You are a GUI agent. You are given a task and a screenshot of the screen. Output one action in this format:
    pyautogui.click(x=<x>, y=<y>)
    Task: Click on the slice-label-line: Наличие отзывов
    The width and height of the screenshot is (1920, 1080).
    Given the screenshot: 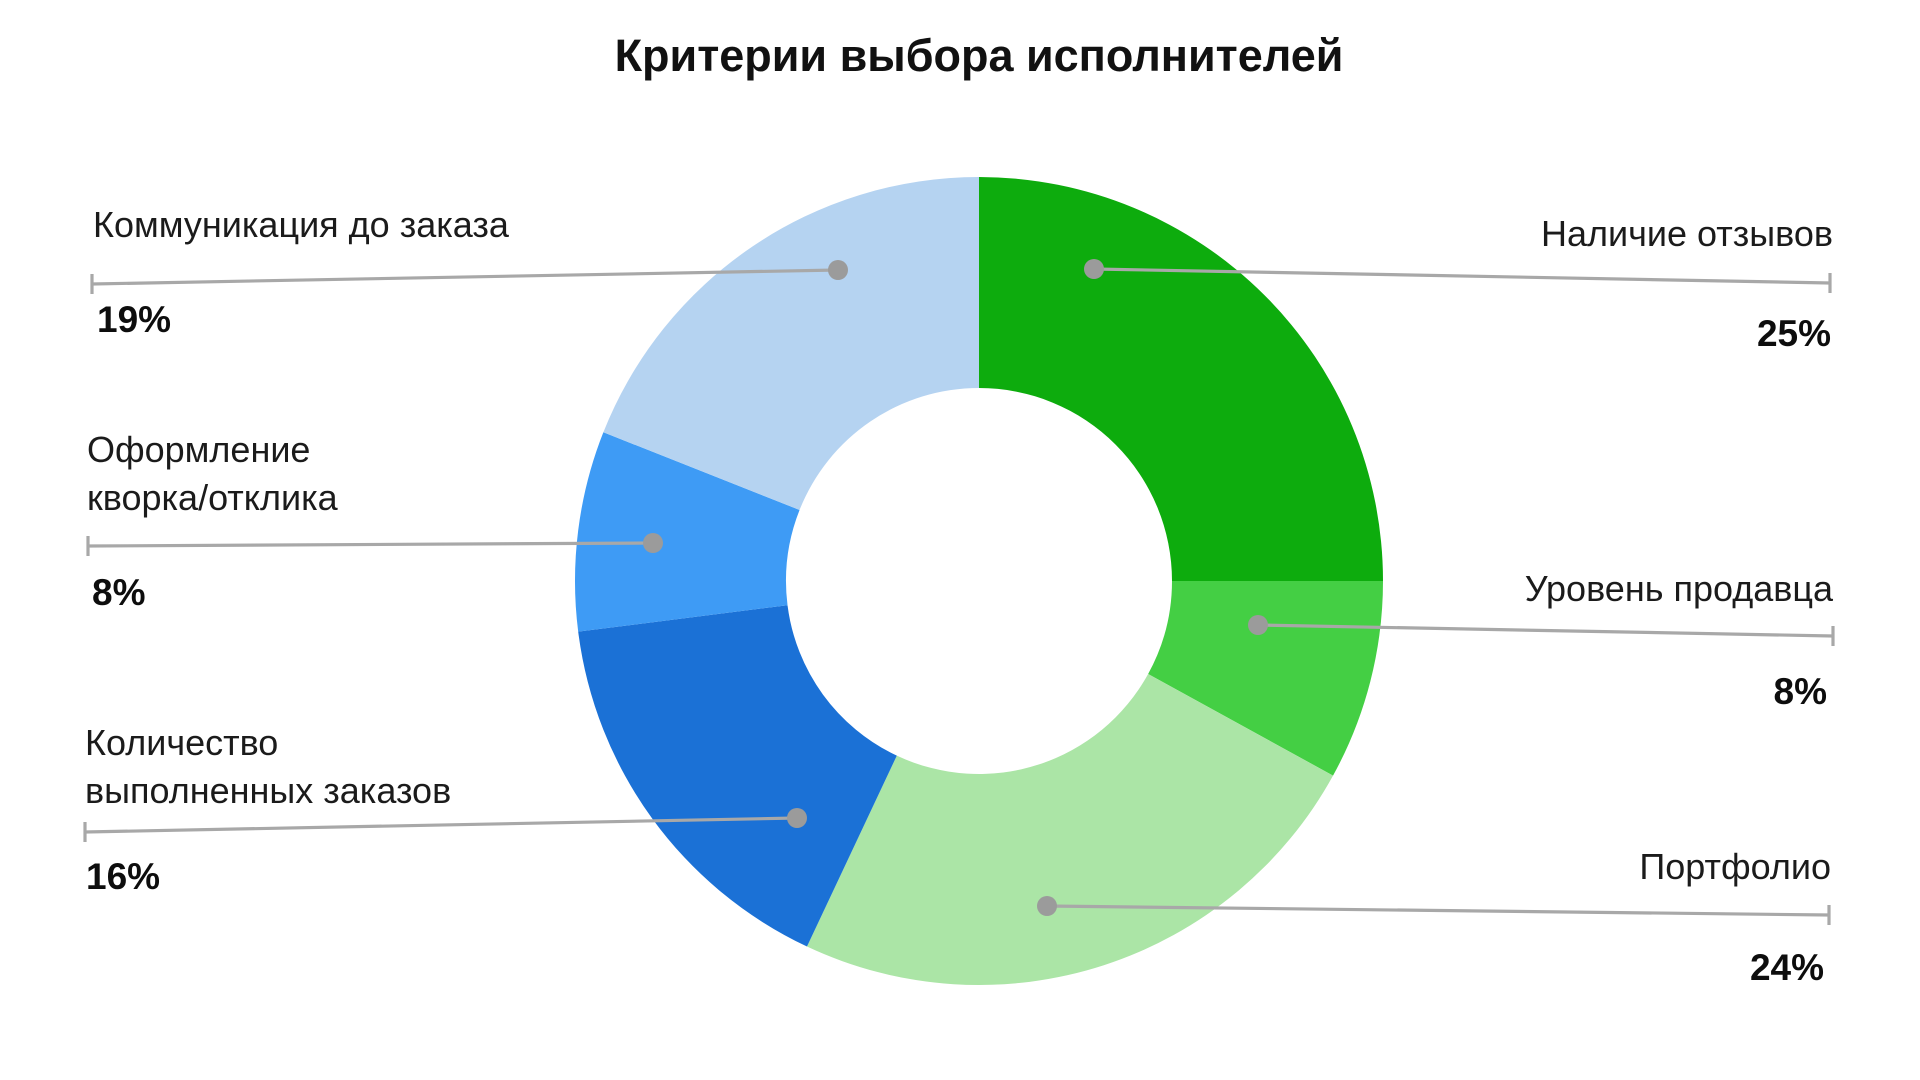 What is the action you would take?
    pyautogui.click(x=1687, y=233)
    